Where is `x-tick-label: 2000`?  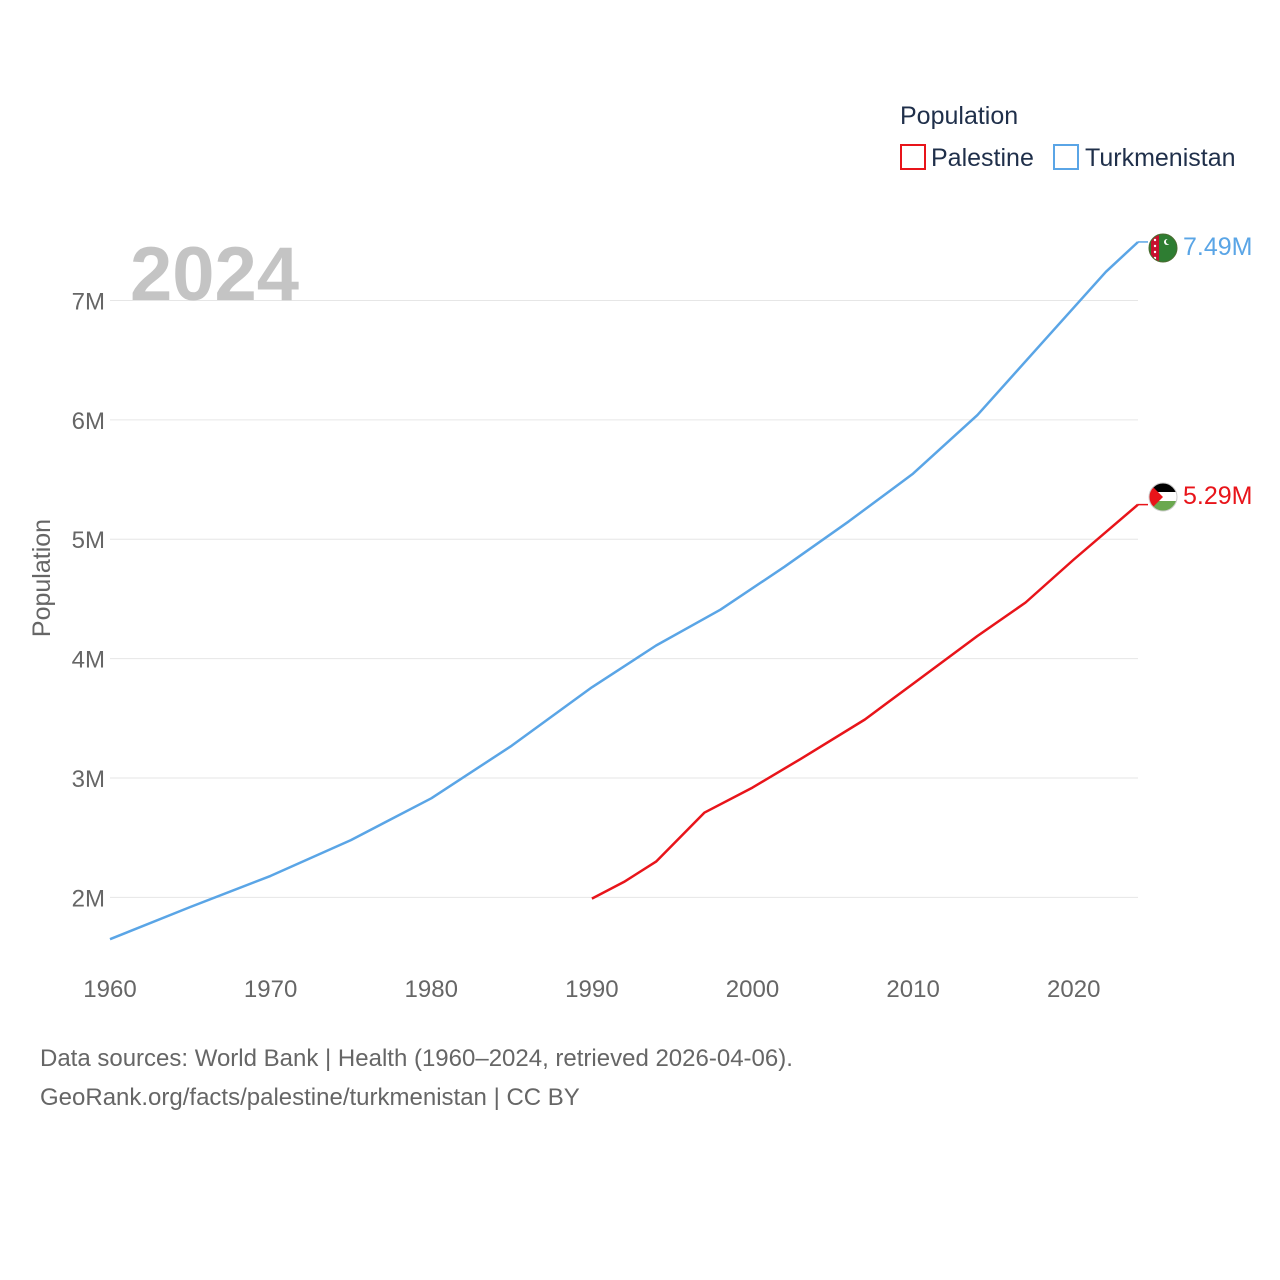 x-tick-label: 2000 is located at coordinates (752, 989).